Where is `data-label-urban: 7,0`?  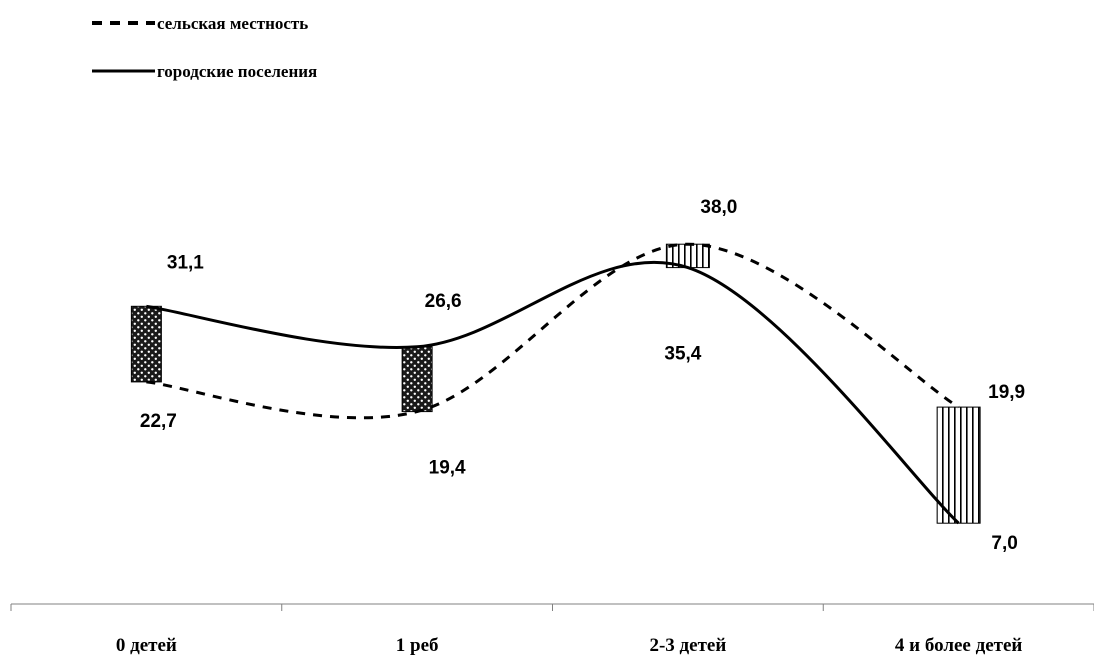
data-label-urban: 7,0 is located at coordinates (1004, 543).